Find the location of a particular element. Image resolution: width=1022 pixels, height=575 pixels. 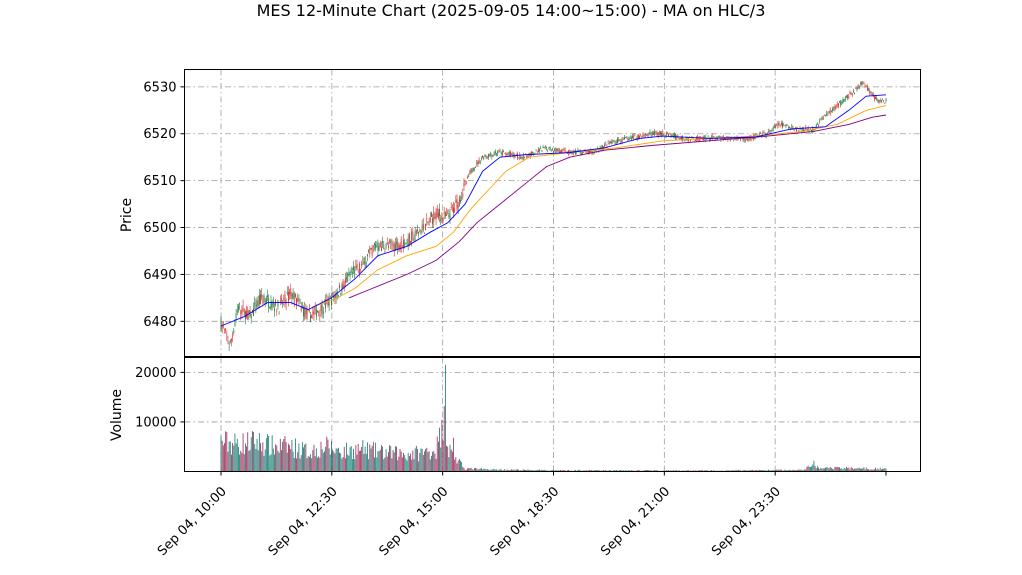

x-tick-label: Sep 04, 12:30 is located at coordinates (303, 521).